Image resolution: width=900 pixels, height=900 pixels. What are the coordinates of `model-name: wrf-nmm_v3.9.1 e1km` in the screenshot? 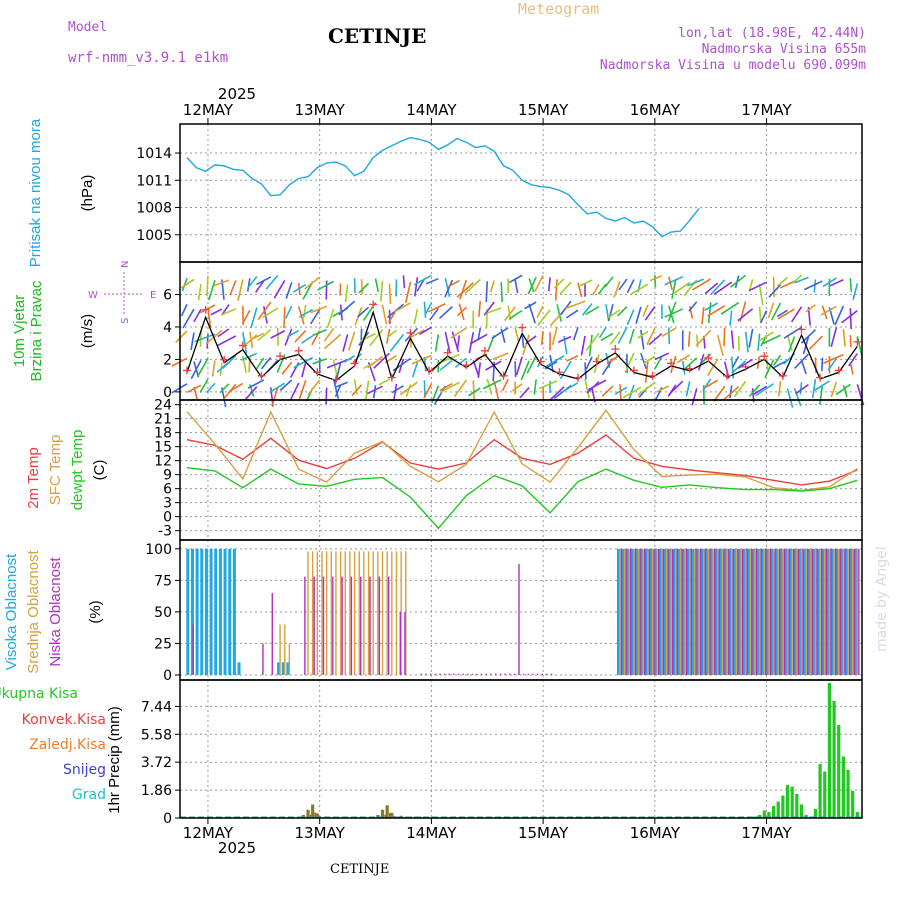 It's located at (148, 58).